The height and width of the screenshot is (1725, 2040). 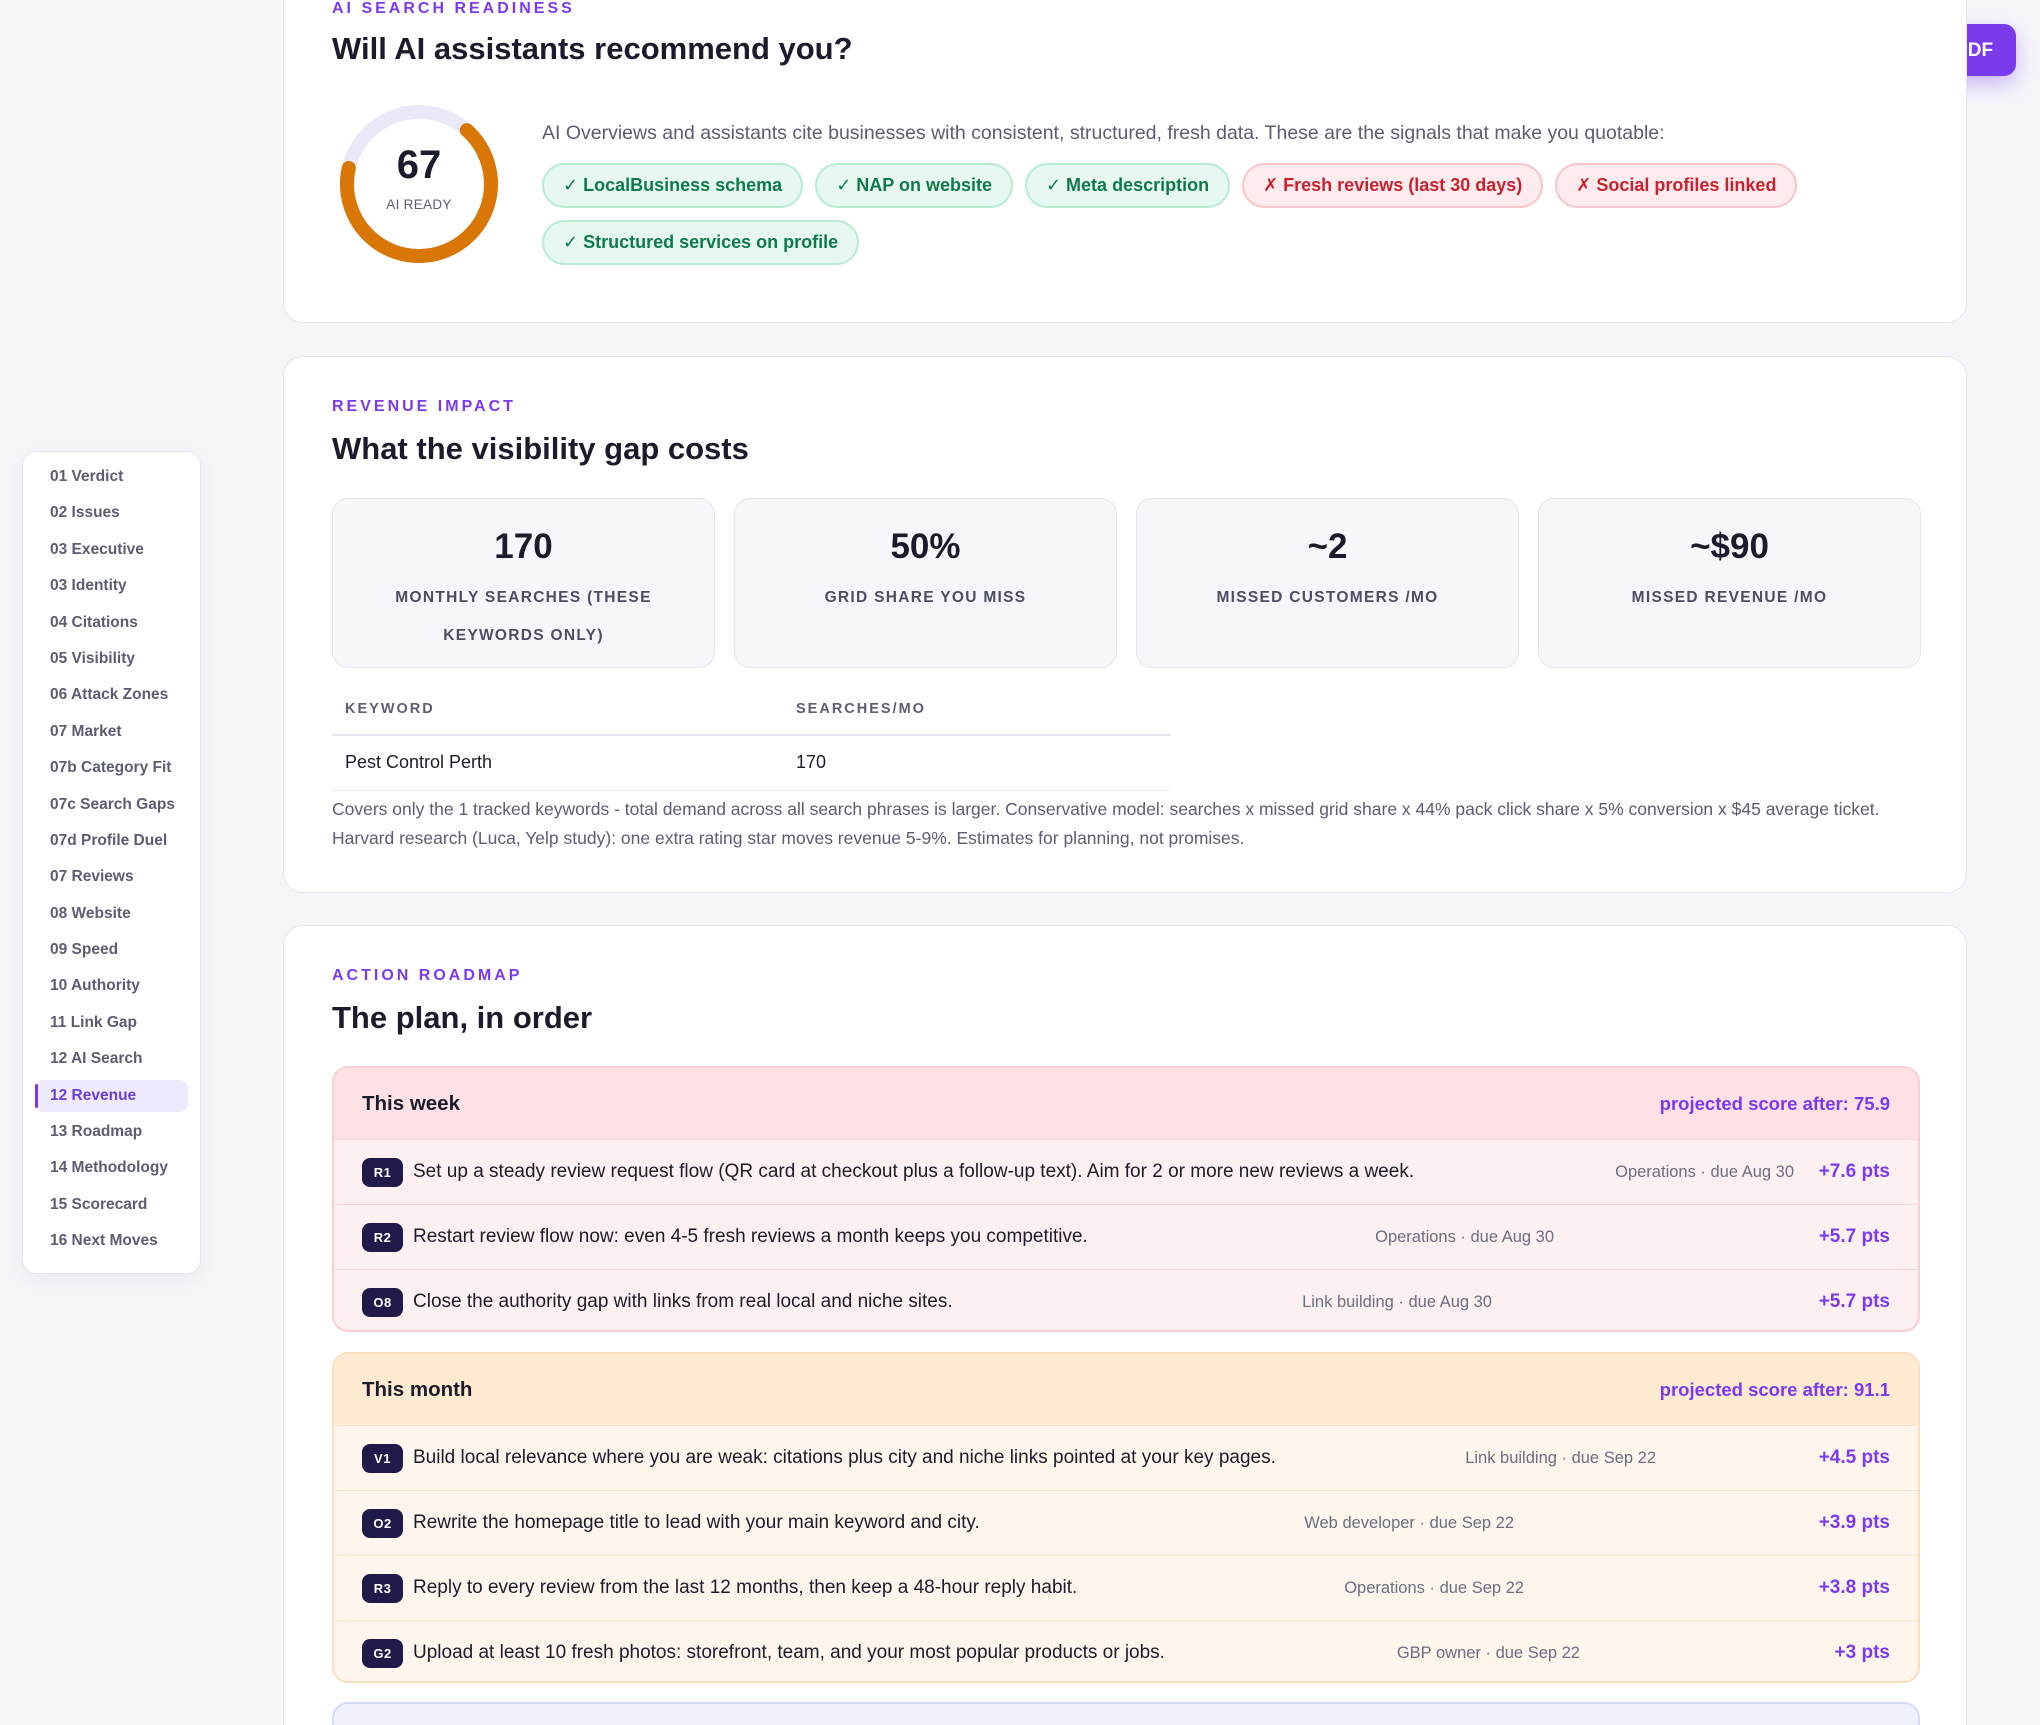 I want to click on table-row: Pest Control Perth 170, so click(x=751, y=763).